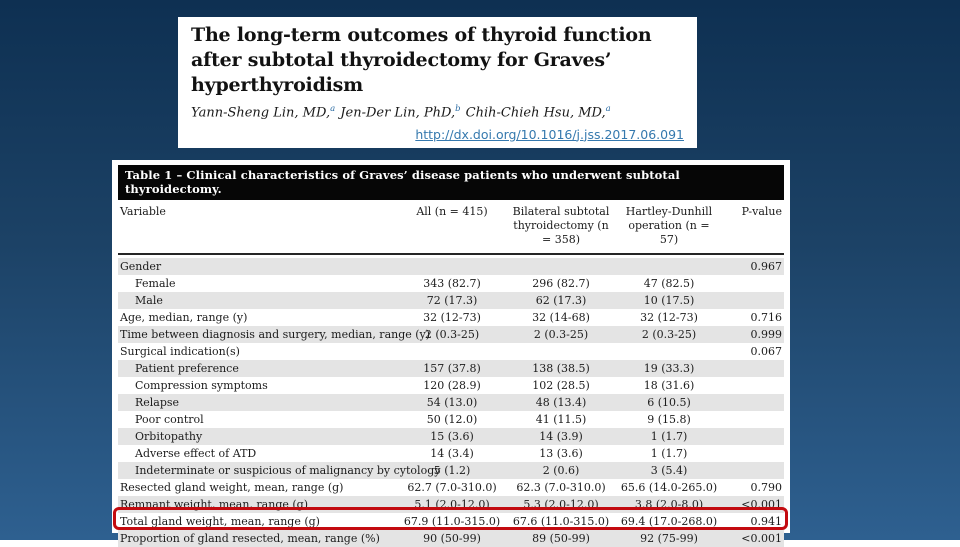 Image resolution: width=960 pixels, height=547 pixels. Describe the element at coordinates (258, 265) in the screenshot. I see `cell-label: Gender` at that location.